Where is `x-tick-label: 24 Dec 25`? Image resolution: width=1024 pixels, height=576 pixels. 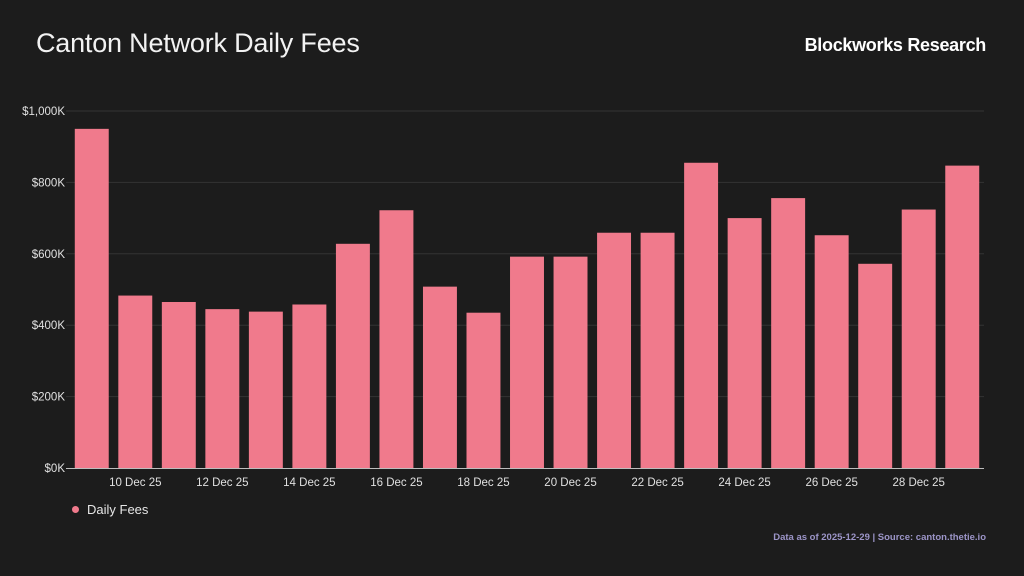 x-tick-label: 24 Dec 25 is located at coordinates (744, 483).